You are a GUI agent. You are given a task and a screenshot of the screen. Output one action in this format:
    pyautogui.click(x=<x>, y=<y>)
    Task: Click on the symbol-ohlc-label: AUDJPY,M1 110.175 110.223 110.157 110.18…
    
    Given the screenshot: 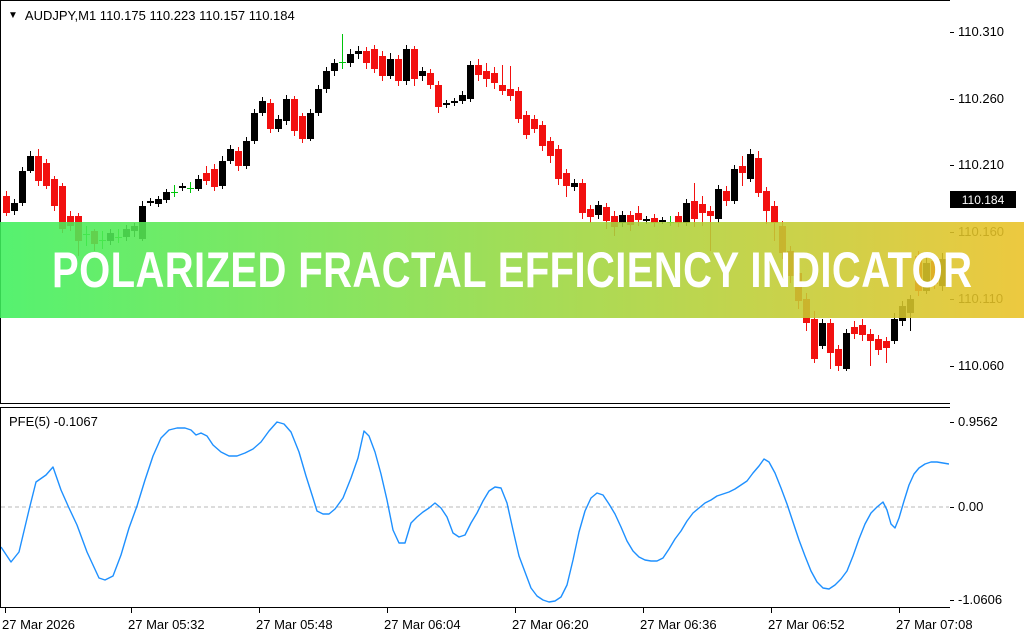 What is the action you would take?
    pyautogui.click(x=159, y=15)
    